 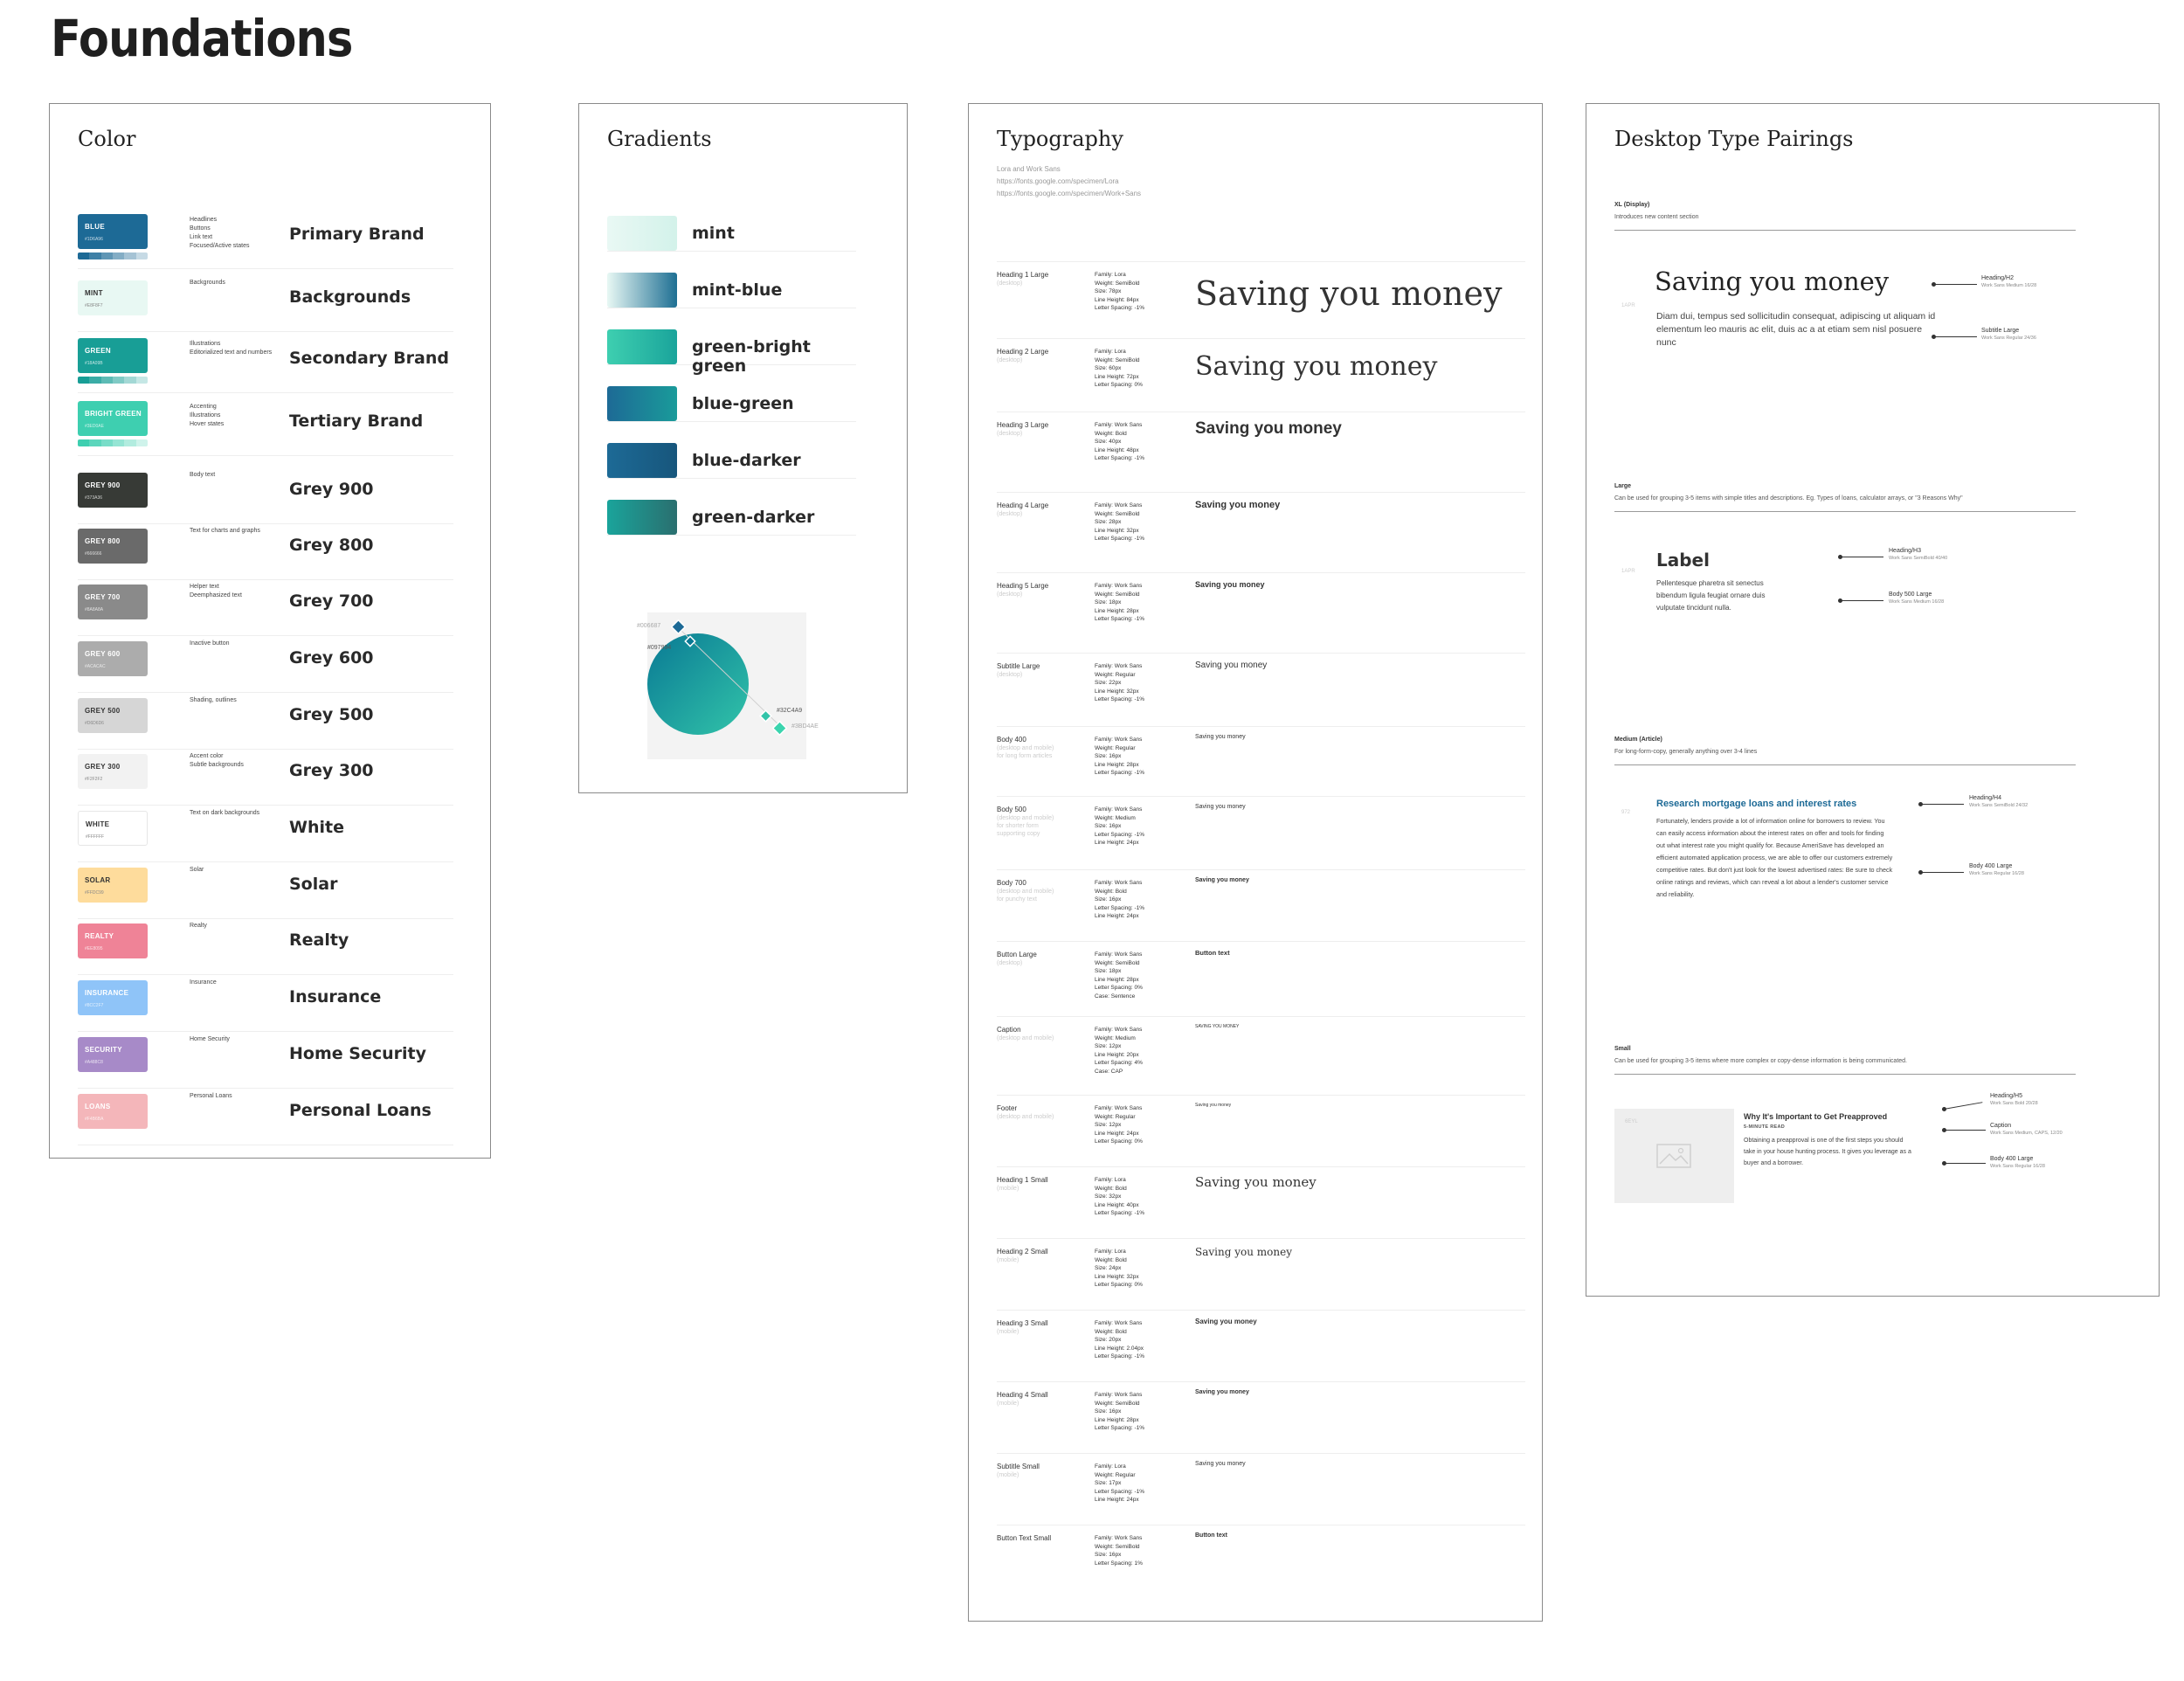 I want to click on color-row: LOANS #F4B6BA Personal Loans Personal Loans, so click(x=265, y=1119).